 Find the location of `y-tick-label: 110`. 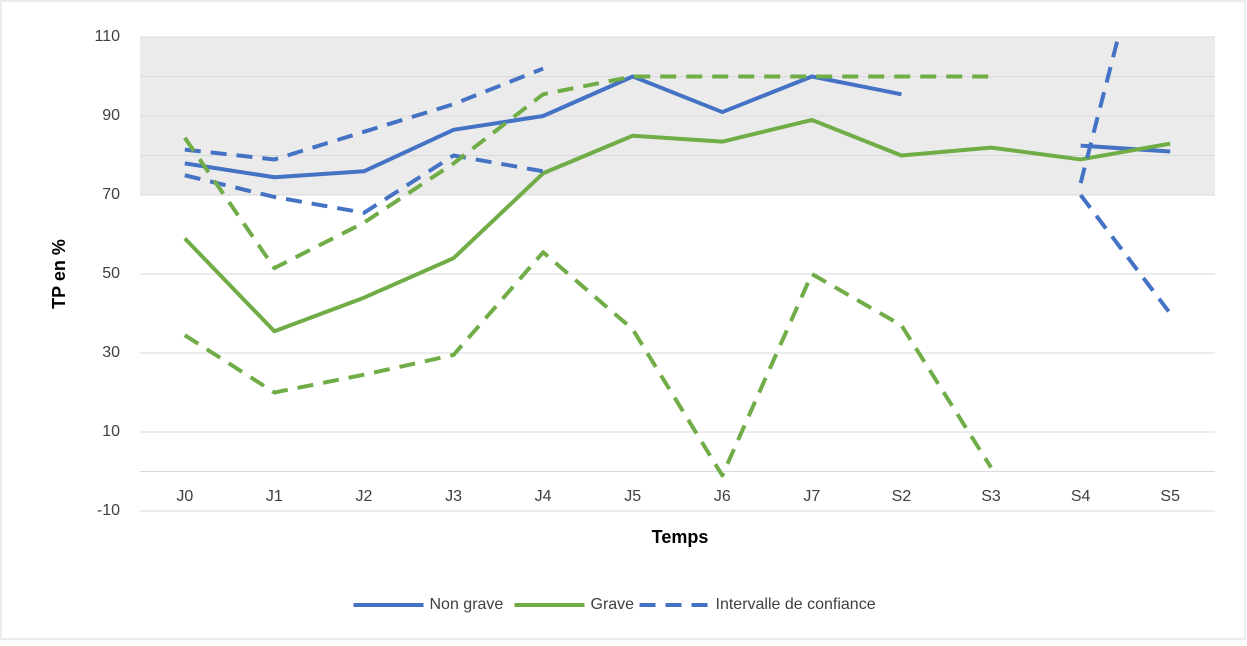

y-tick-label: 110 is located at coordinates (107, 36).